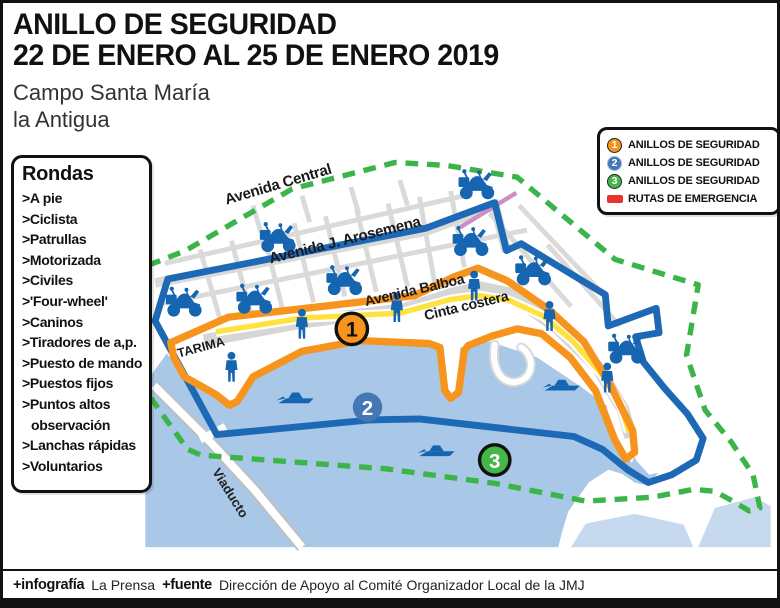  I want to click on item-label: Civiles, so click(51, 280).